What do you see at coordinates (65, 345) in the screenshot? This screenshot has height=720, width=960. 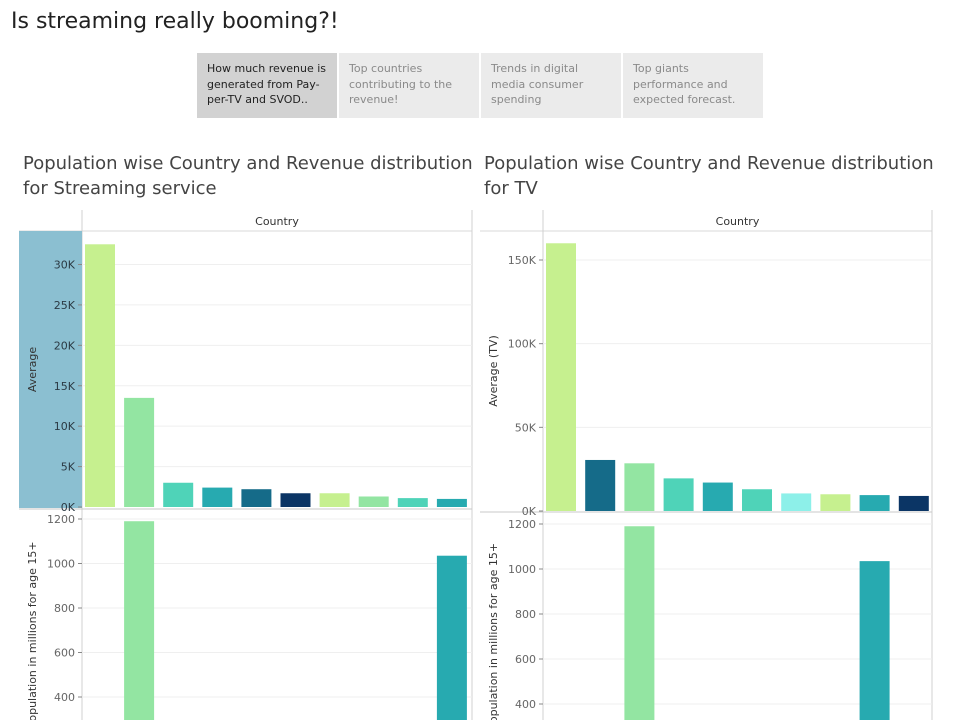 I see `y-tick-label: 20K` at bounding box center [65, 345].